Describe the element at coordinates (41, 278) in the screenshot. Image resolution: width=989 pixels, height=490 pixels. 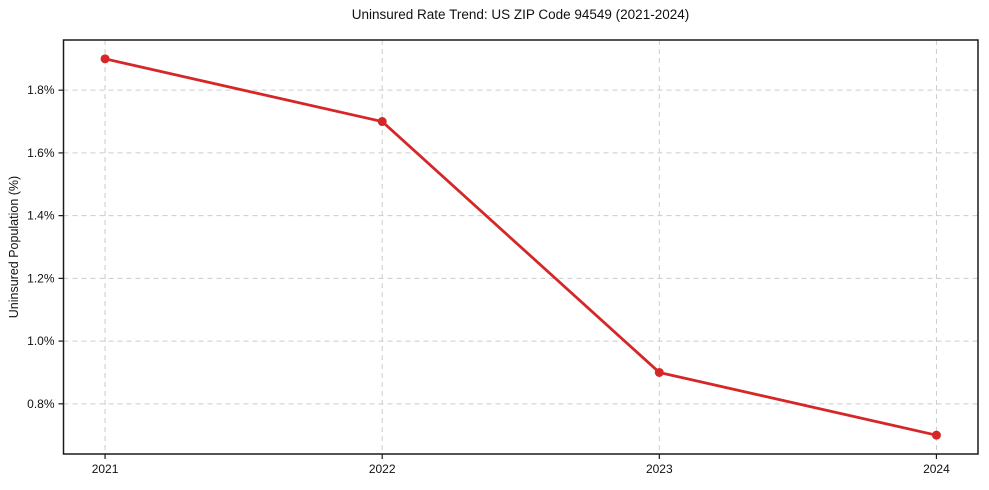
I see `y-tick-label: 1.2%` at that location.